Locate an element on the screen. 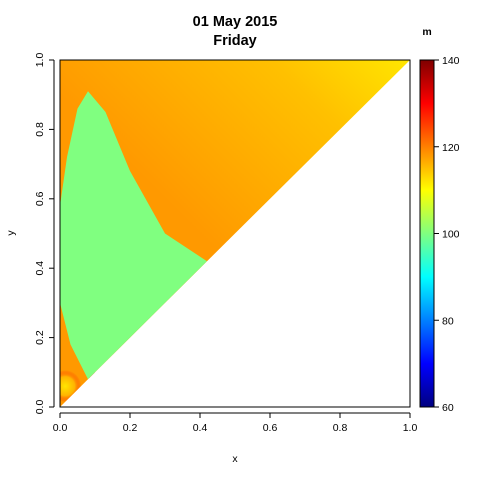 The image size is (480, 480). y-tick-label-4: 0.8 is located at coordinates (40, 129).